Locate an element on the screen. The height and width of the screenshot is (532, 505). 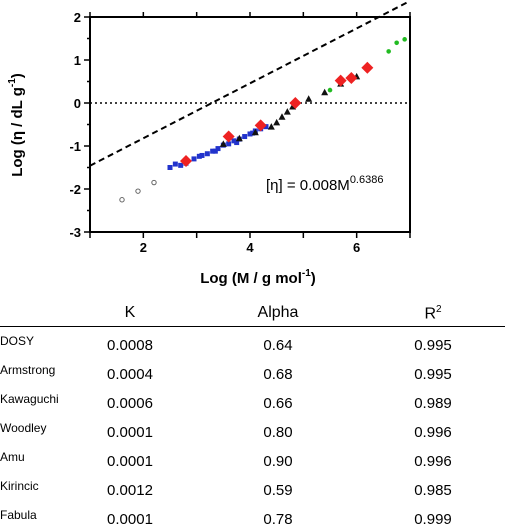
row-name: Amu is located at coordinates (12, 457).